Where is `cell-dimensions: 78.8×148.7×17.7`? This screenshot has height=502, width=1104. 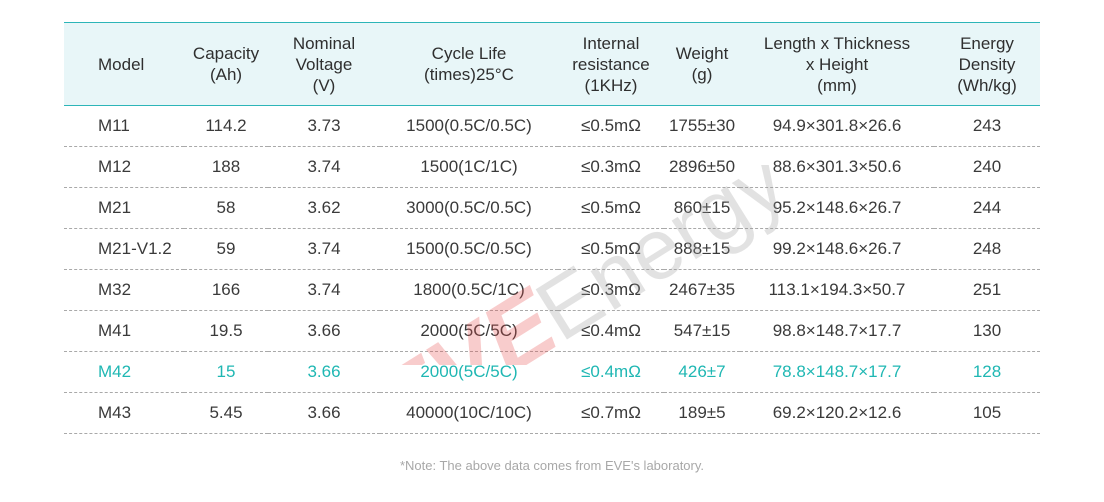
cell-dimensions: 78.8×148.7×17.7 is located at coordinates (837, 372).